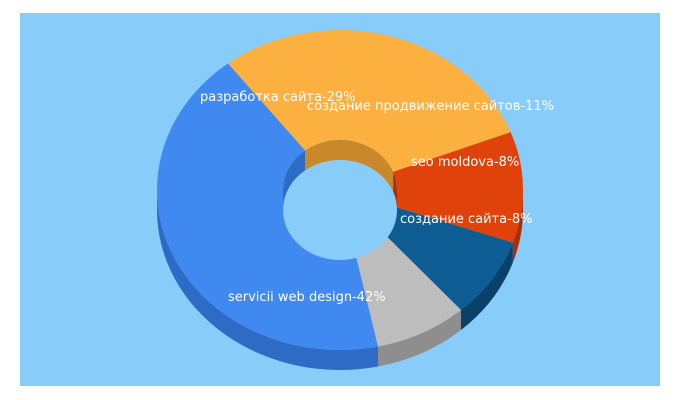 This screenshot has width=680, height=400. I want to click on slice-side-servicii-web-design, so click(268, 280).